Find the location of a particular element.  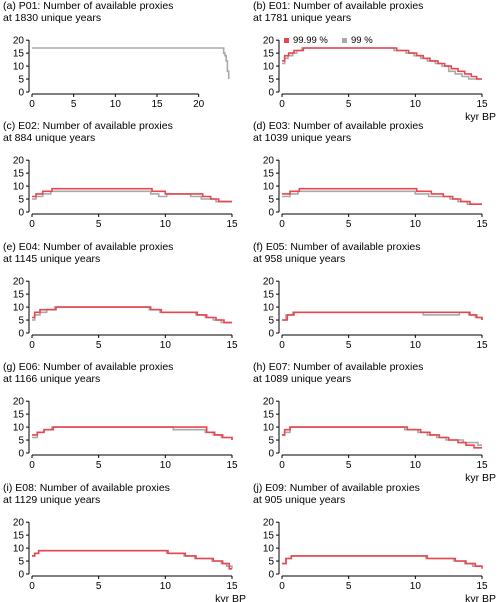

legend-swatch is located at coordinates (344, 40).